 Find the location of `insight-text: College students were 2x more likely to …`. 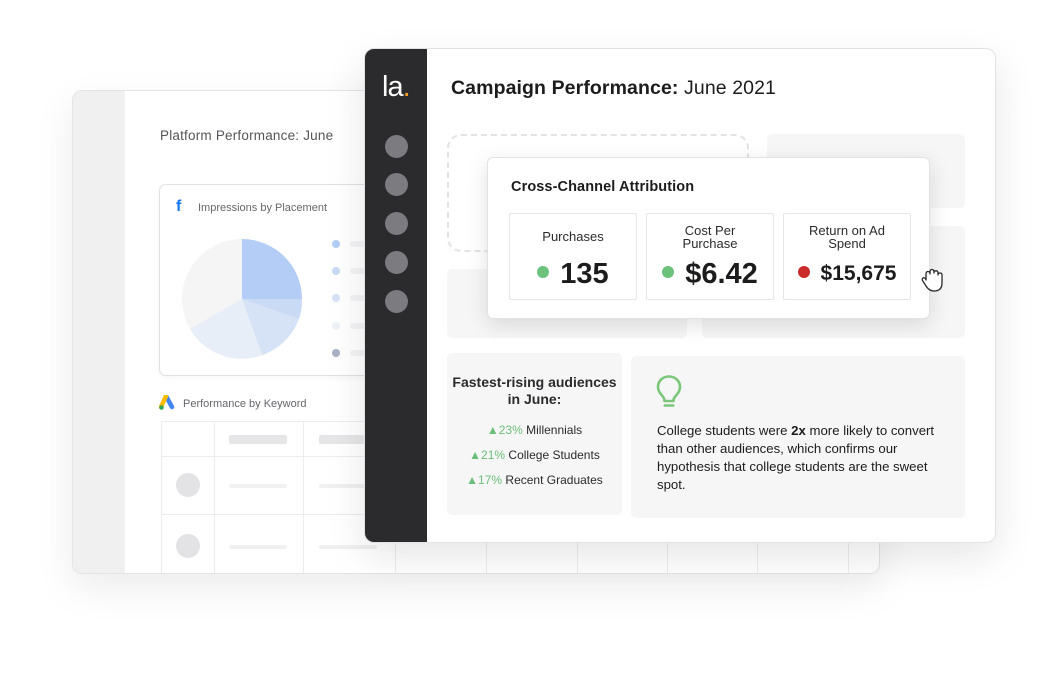

insight-text: College students were 2x more likely to … is located at coordinates (802, 458).